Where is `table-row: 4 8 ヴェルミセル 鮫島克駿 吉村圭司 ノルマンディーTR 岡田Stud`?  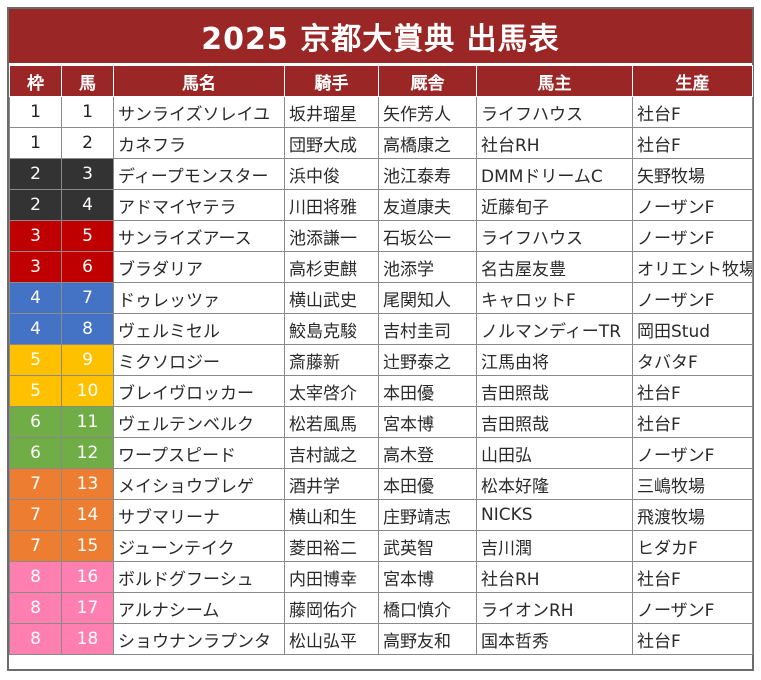
table-row: 4 8 ヴェルミセル 鮫島克駿 吉村圭司 ノルマンディーTR 岡田Stud is located at coordinates (381, 329).